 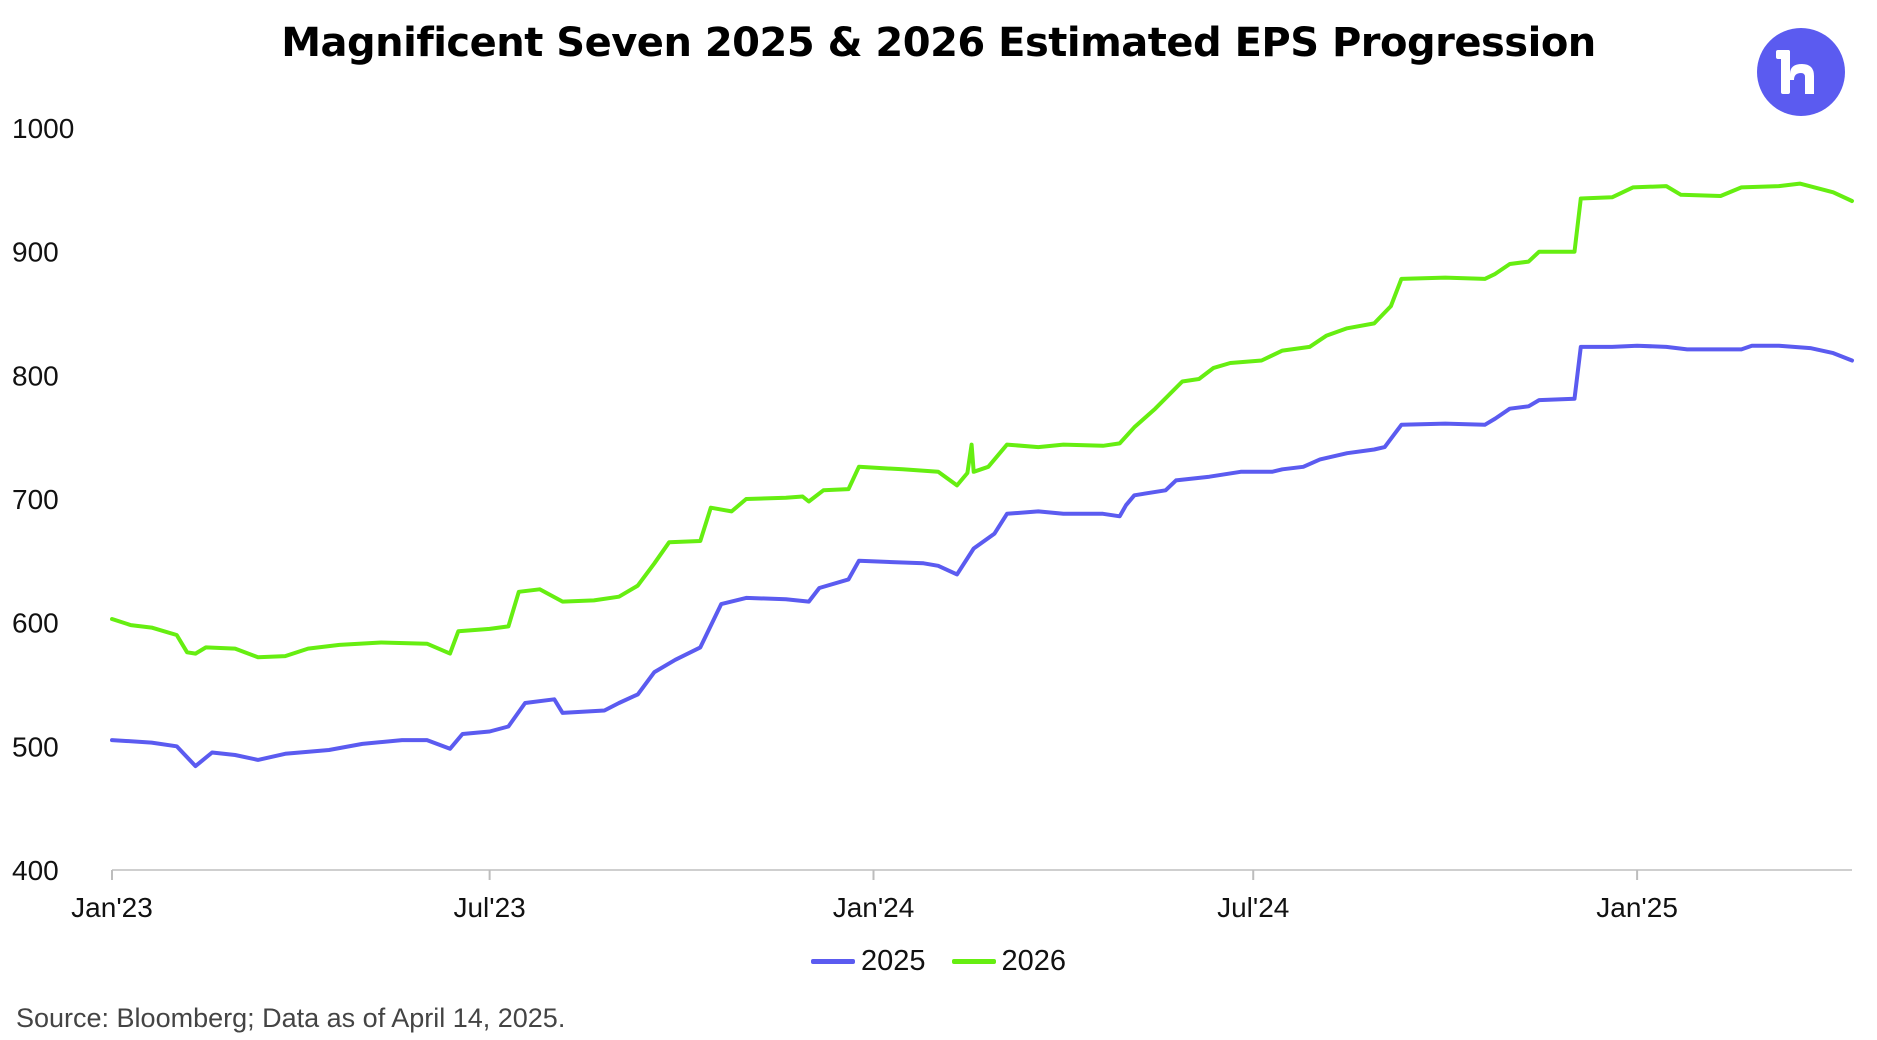 What do you see at coordinates (1795, 72) in the screenshot?
I see `brand-logo-glyph` at bounding box center [1795, 72].